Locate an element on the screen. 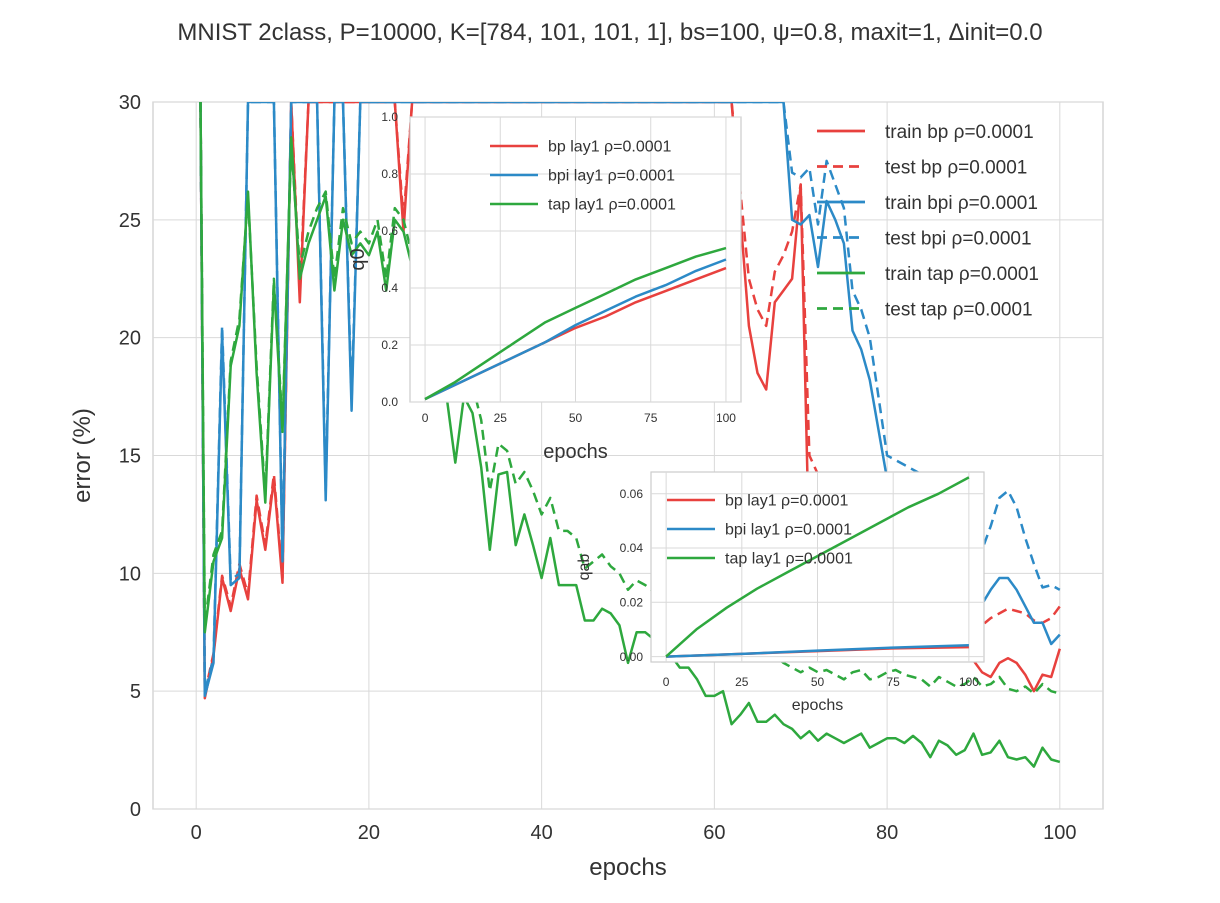  inset2-xaxis-label: epochs is located at coordinates (818, 705).